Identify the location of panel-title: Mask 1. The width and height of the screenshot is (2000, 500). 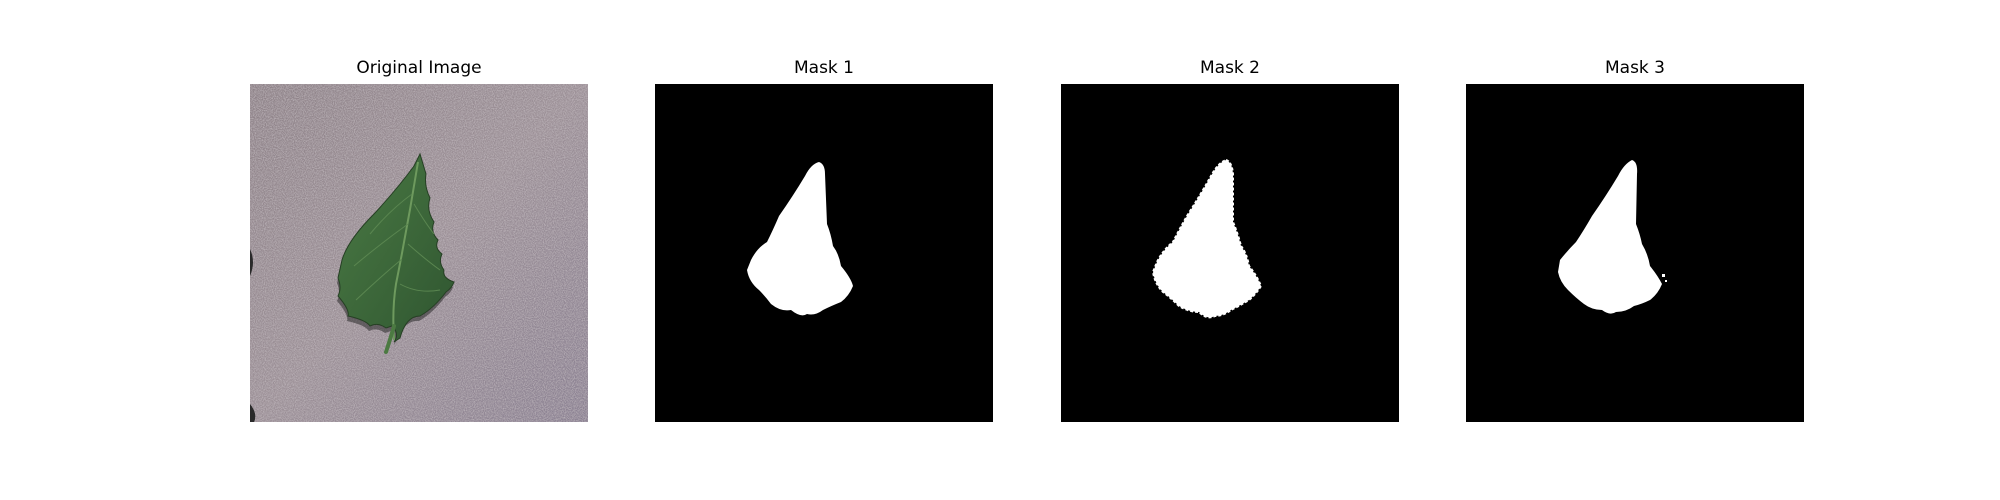
(823, 68).